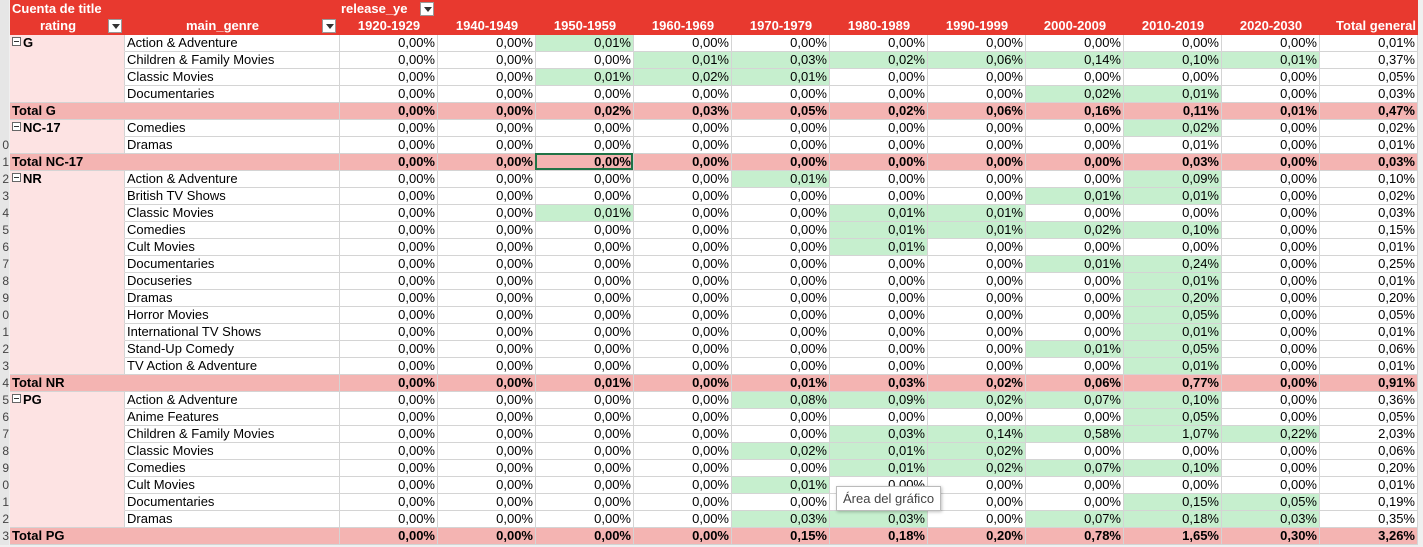 The image size is (1423, 547). I want to click on total-cell: 0,06%, so click(1075, 383).